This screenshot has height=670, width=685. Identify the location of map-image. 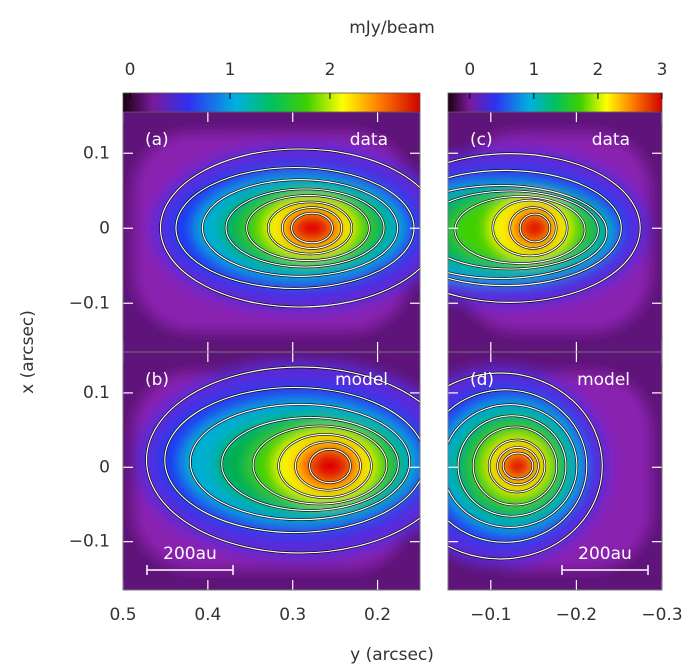
(550, 468).